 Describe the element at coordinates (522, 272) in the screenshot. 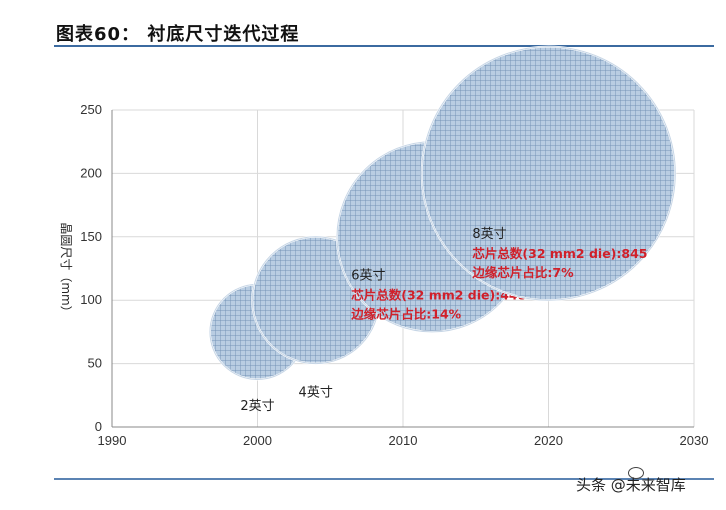

I see `bubble-note: 边缘芯片占比:7%` at that location.